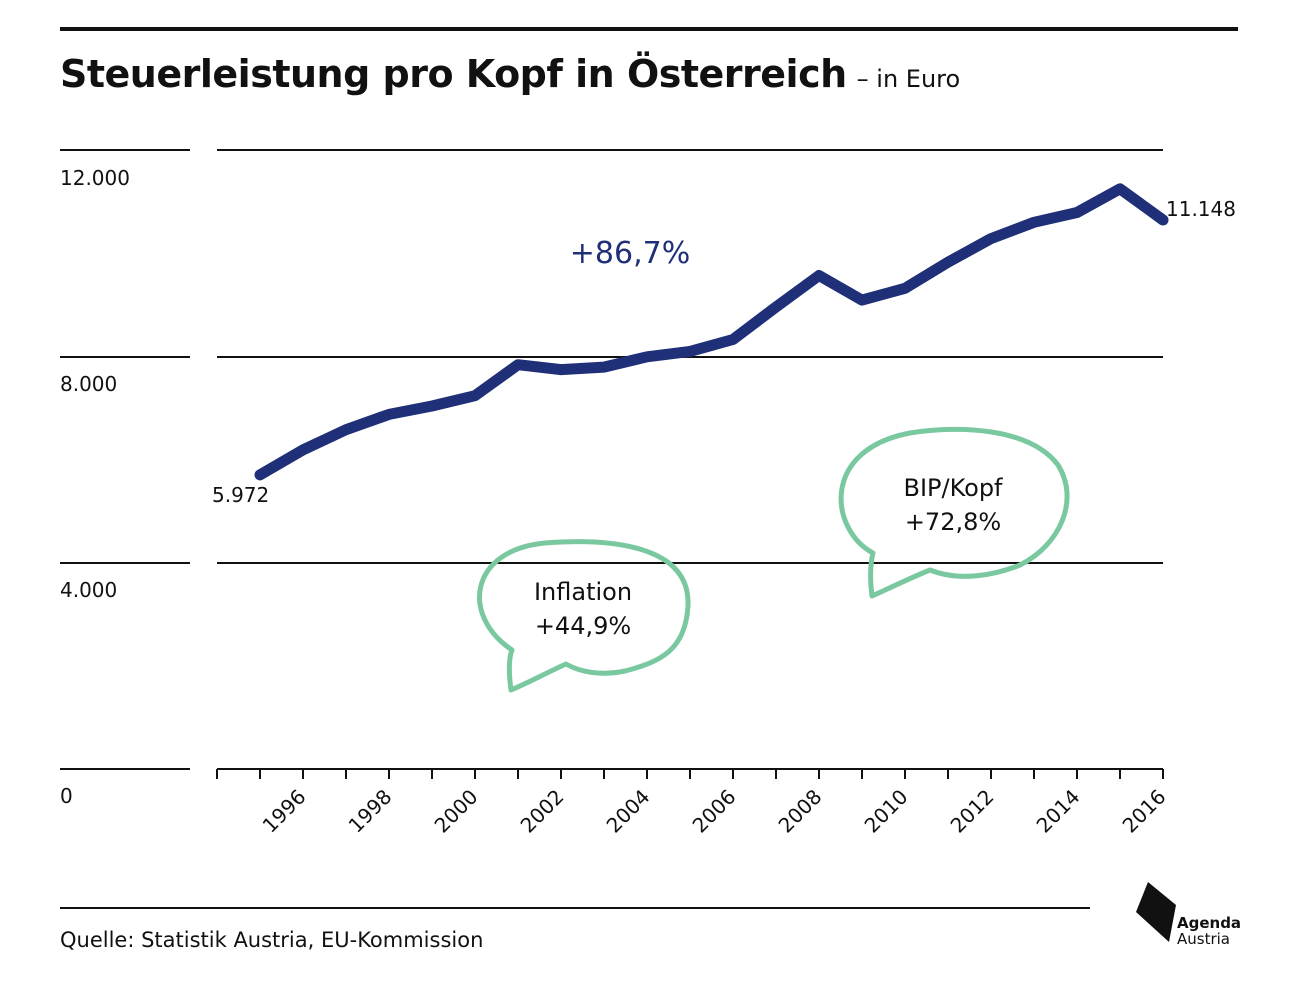 The image size is (1300, 985). What do you see at coordinates (690, 773) in the screenshot?
I see `x-axis` at bounding box center [690, 773].